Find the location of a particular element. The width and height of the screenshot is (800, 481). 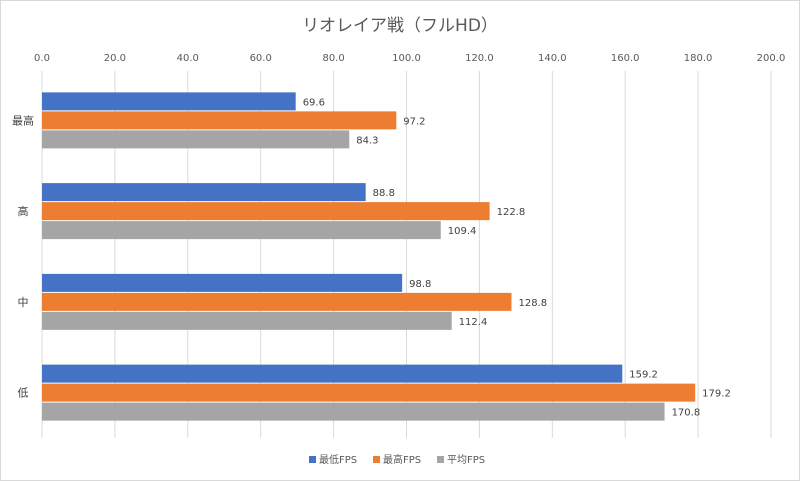

legend-label: 最低FPS is located at coordinates (338, 459).